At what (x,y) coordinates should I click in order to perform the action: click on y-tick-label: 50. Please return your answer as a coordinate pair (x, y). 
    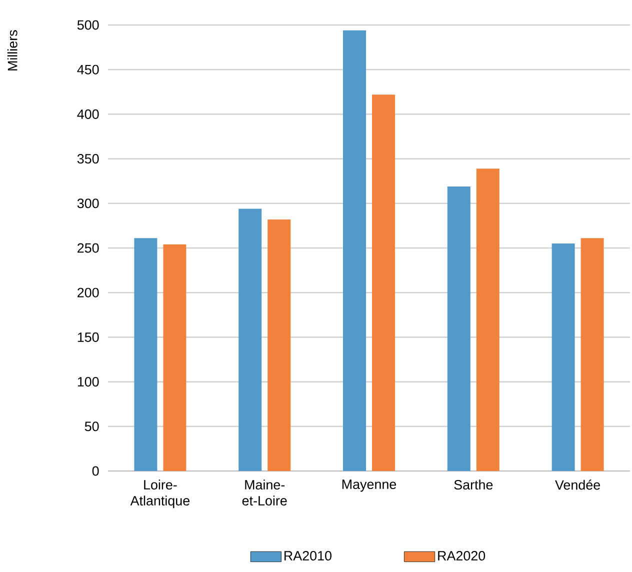
    Looking at the image, I should click on (91, 427).